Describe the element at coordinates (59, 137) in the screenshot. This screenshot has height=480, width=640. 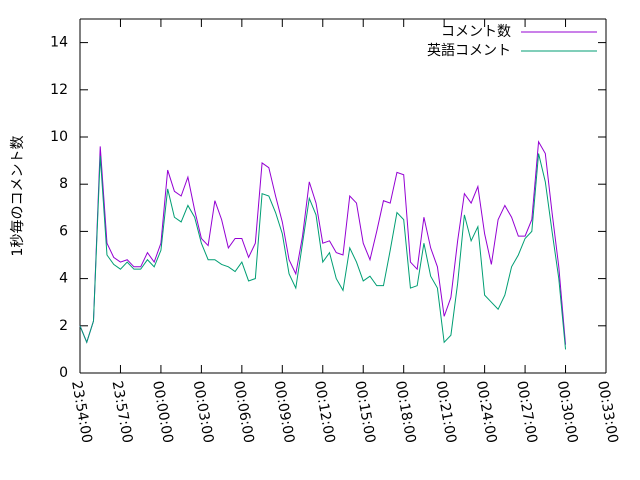
I see `y-tick-label: 10` at that location.